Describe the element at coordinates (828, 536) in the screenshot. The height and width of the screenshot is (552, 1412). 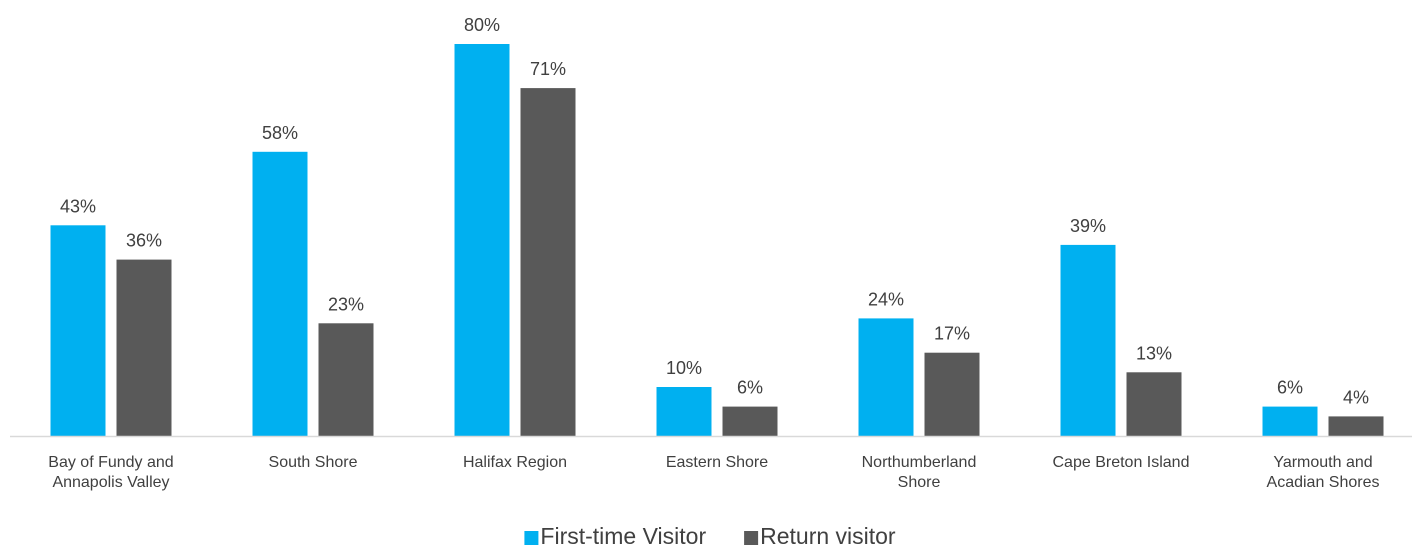
I see `legend-label: Return visitor` at that location.